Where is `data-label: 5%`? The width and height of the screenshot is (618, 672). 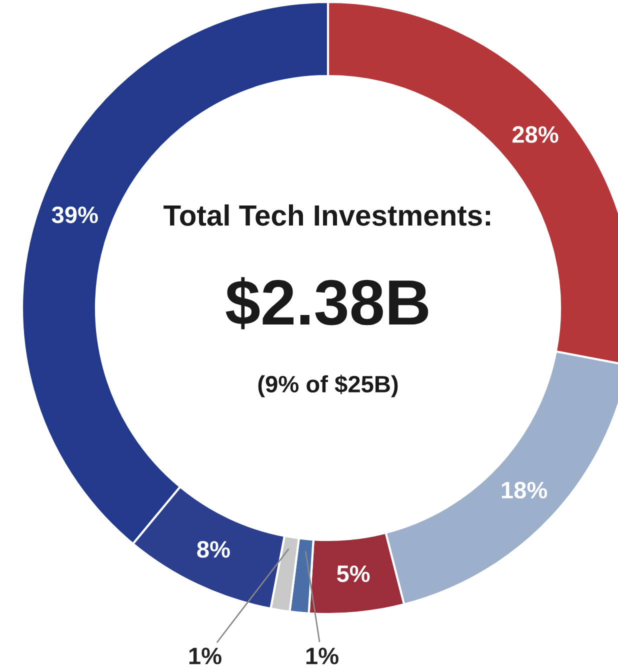 data-label: 5% is located at coordinates (353, 573).